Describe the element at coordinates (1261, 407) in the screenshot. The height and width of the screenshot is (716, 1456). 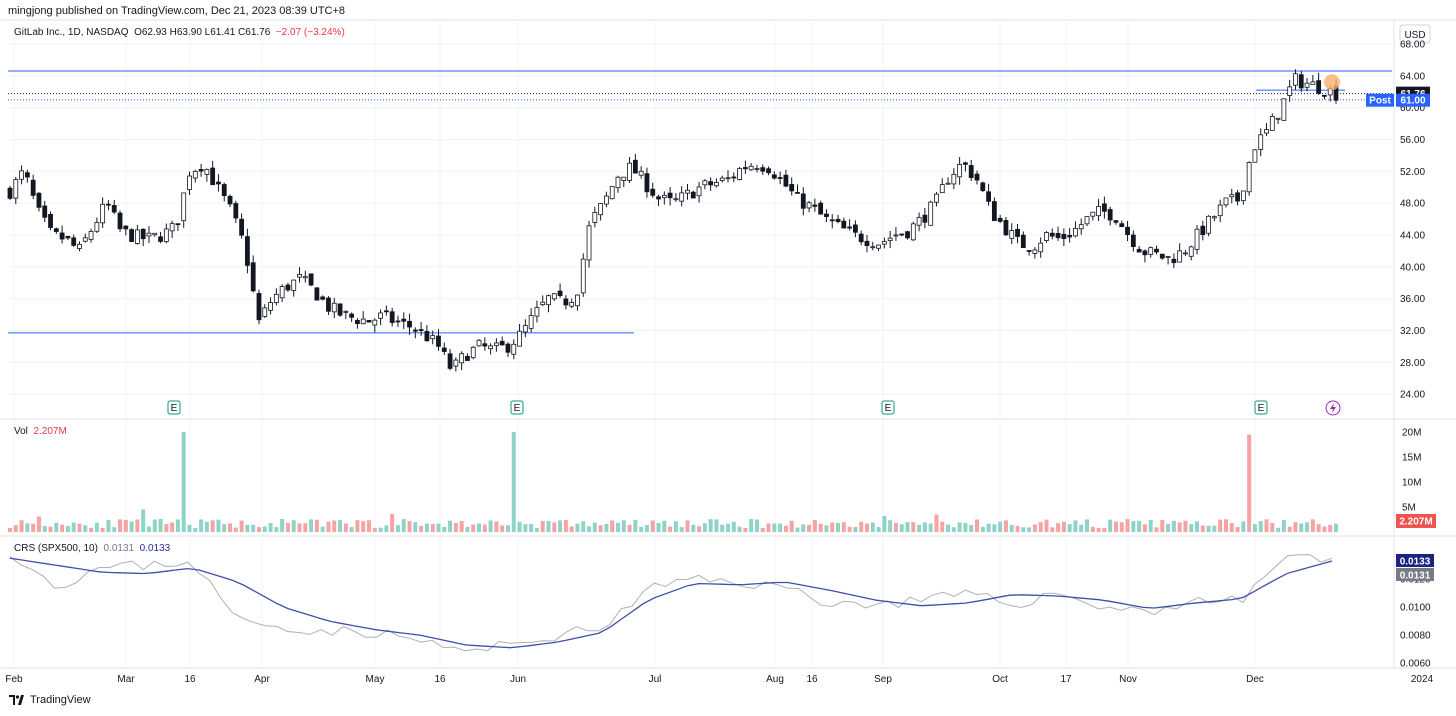
I see `earnings-marker` at that location.